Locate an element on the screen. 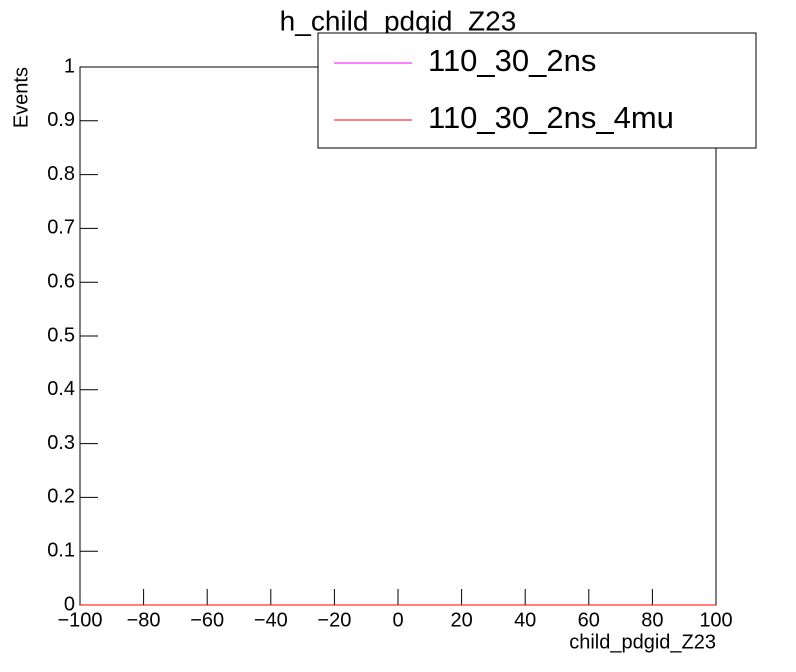  y-tick-label: 0.7 is located at coordinates (61, 228).